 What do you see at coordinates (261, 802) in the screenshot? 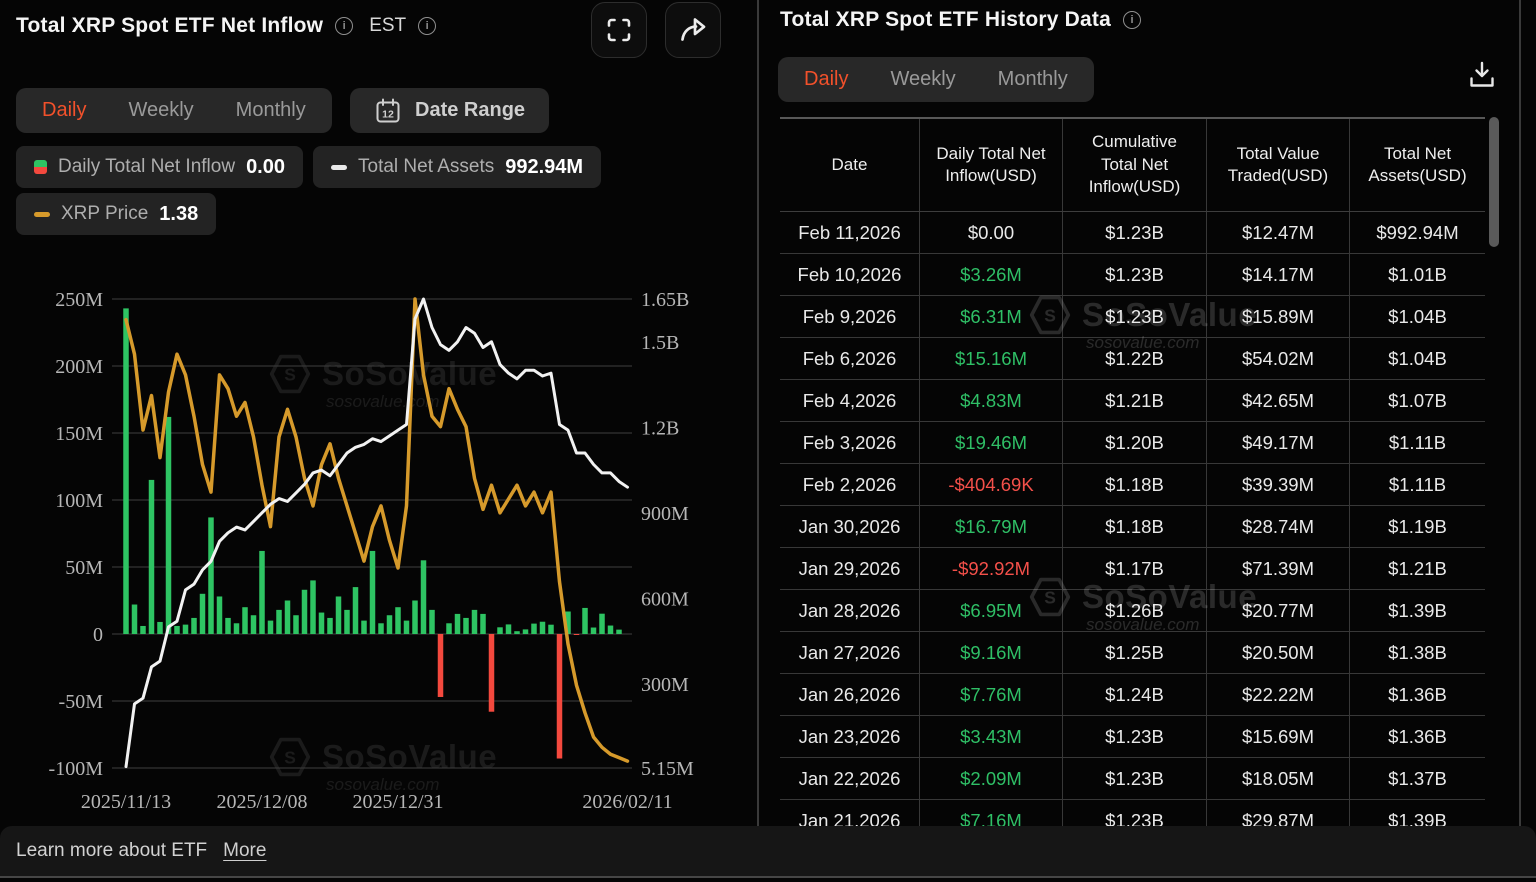
I see `x-axis-label: 2025/12/08` at bounding box center [261, 802].